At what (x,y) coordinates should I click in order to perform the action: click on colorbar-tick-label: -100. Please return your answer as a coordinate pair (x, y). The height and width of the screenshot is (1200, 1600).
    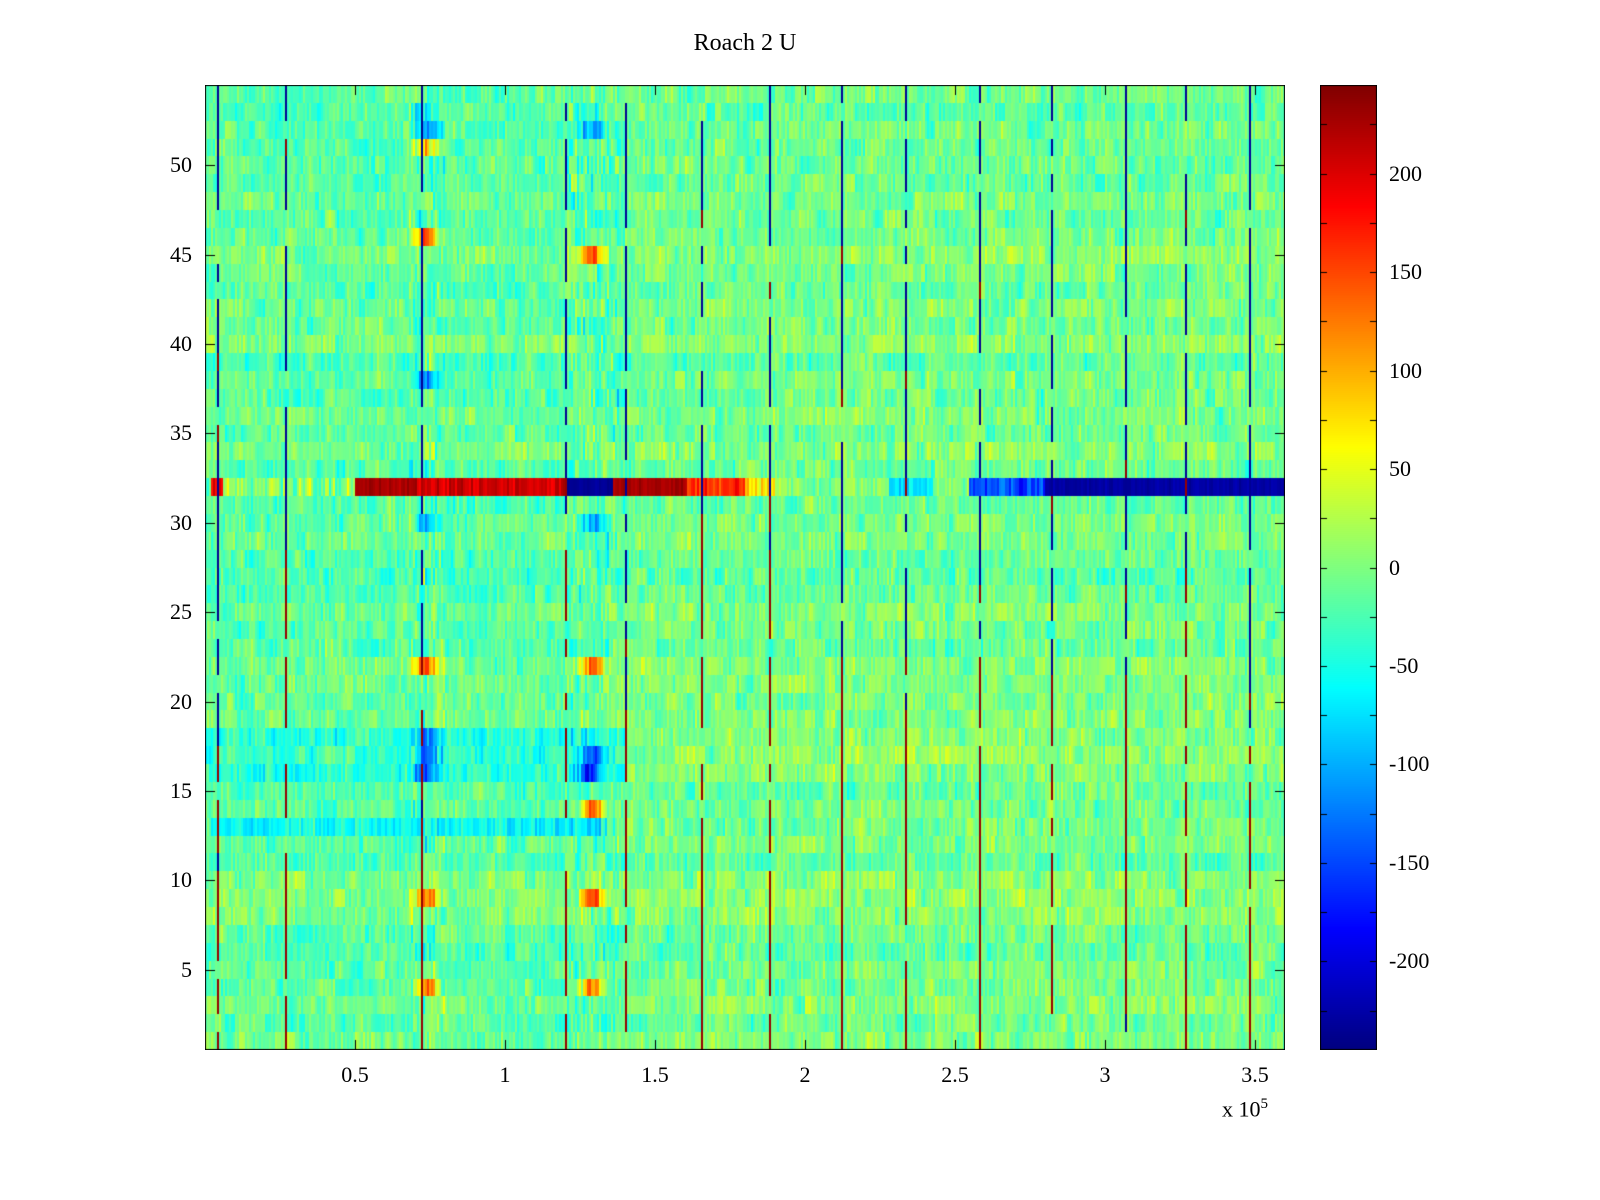
    Looking at the image, I should click on (1409, 764).